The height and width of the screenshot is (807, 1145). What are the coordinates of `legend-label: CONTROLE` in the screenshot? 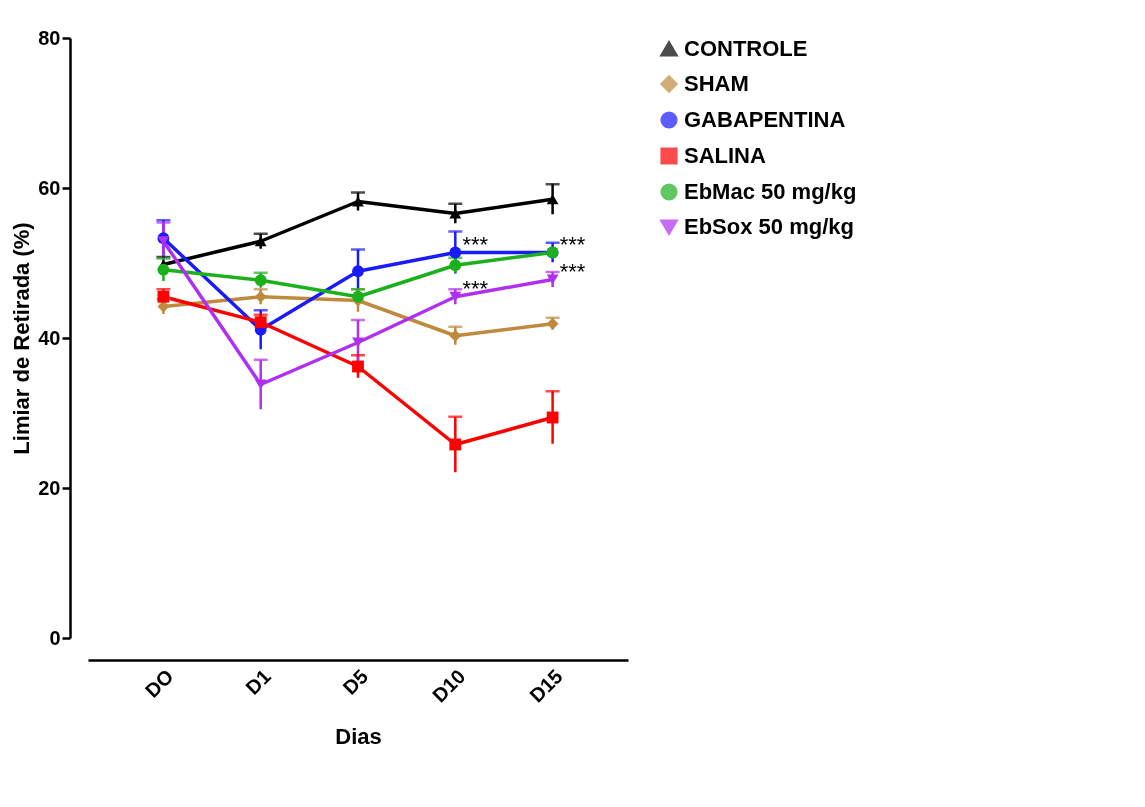 It's located at (746, 48).